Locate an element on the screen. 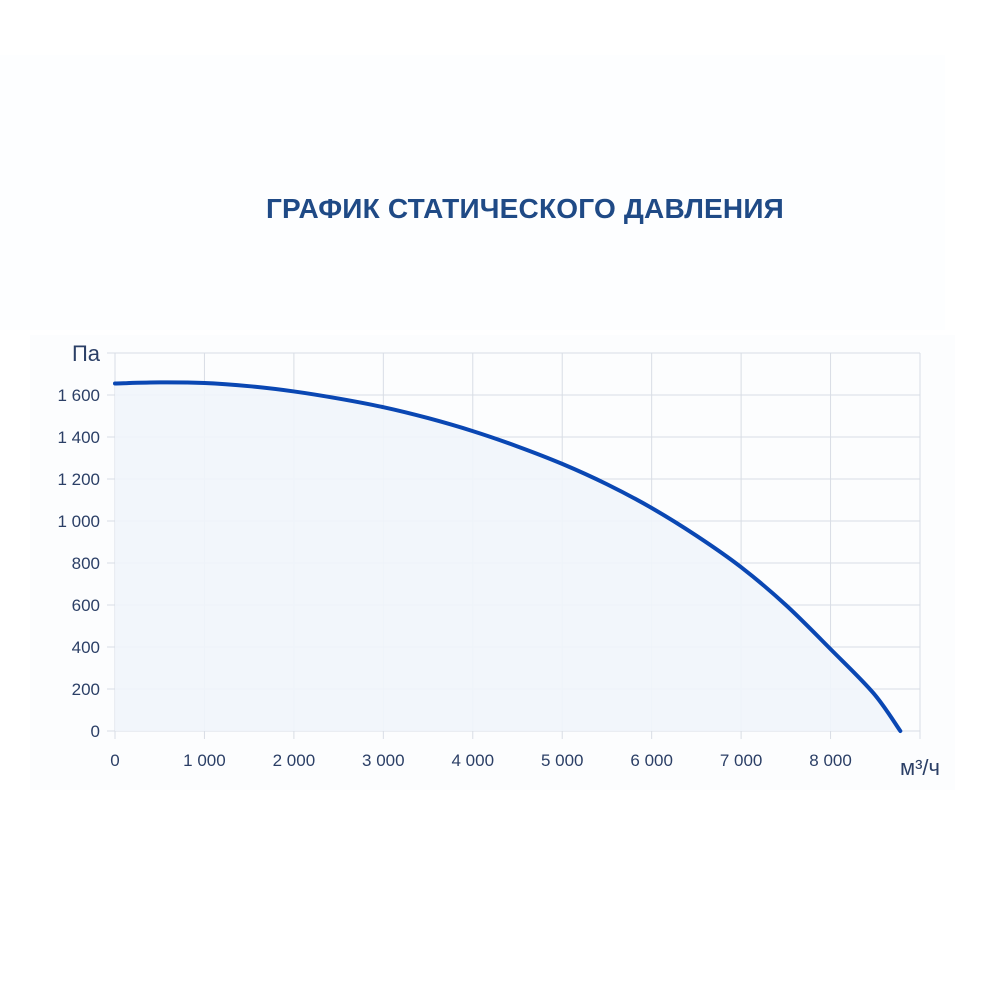 This screenshot has height=1000, width=1000. x-tick-label: 2 000 is located at coordinates (294, 760).